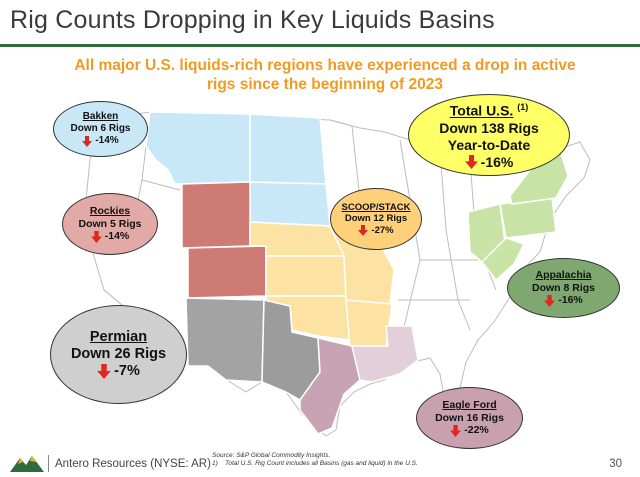 This screenshot has height=477, width=640. Describe the element at coordinates (118, 337) in the screenshot. I see `permian-name: Permian` at that location.